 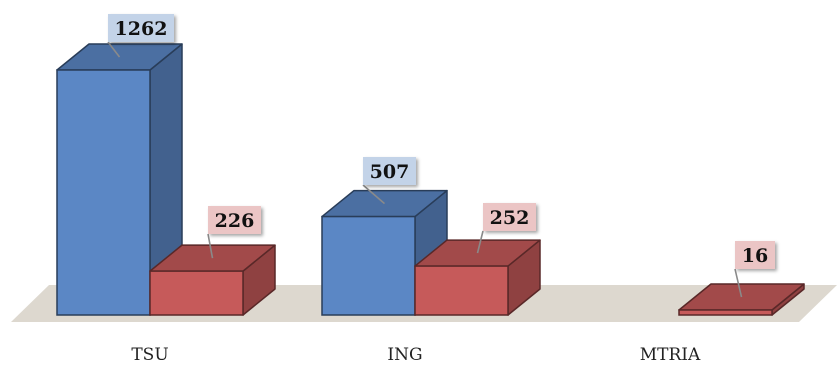 I want to click on data-label-ing-s2: 252, so click(x=509, y=217).